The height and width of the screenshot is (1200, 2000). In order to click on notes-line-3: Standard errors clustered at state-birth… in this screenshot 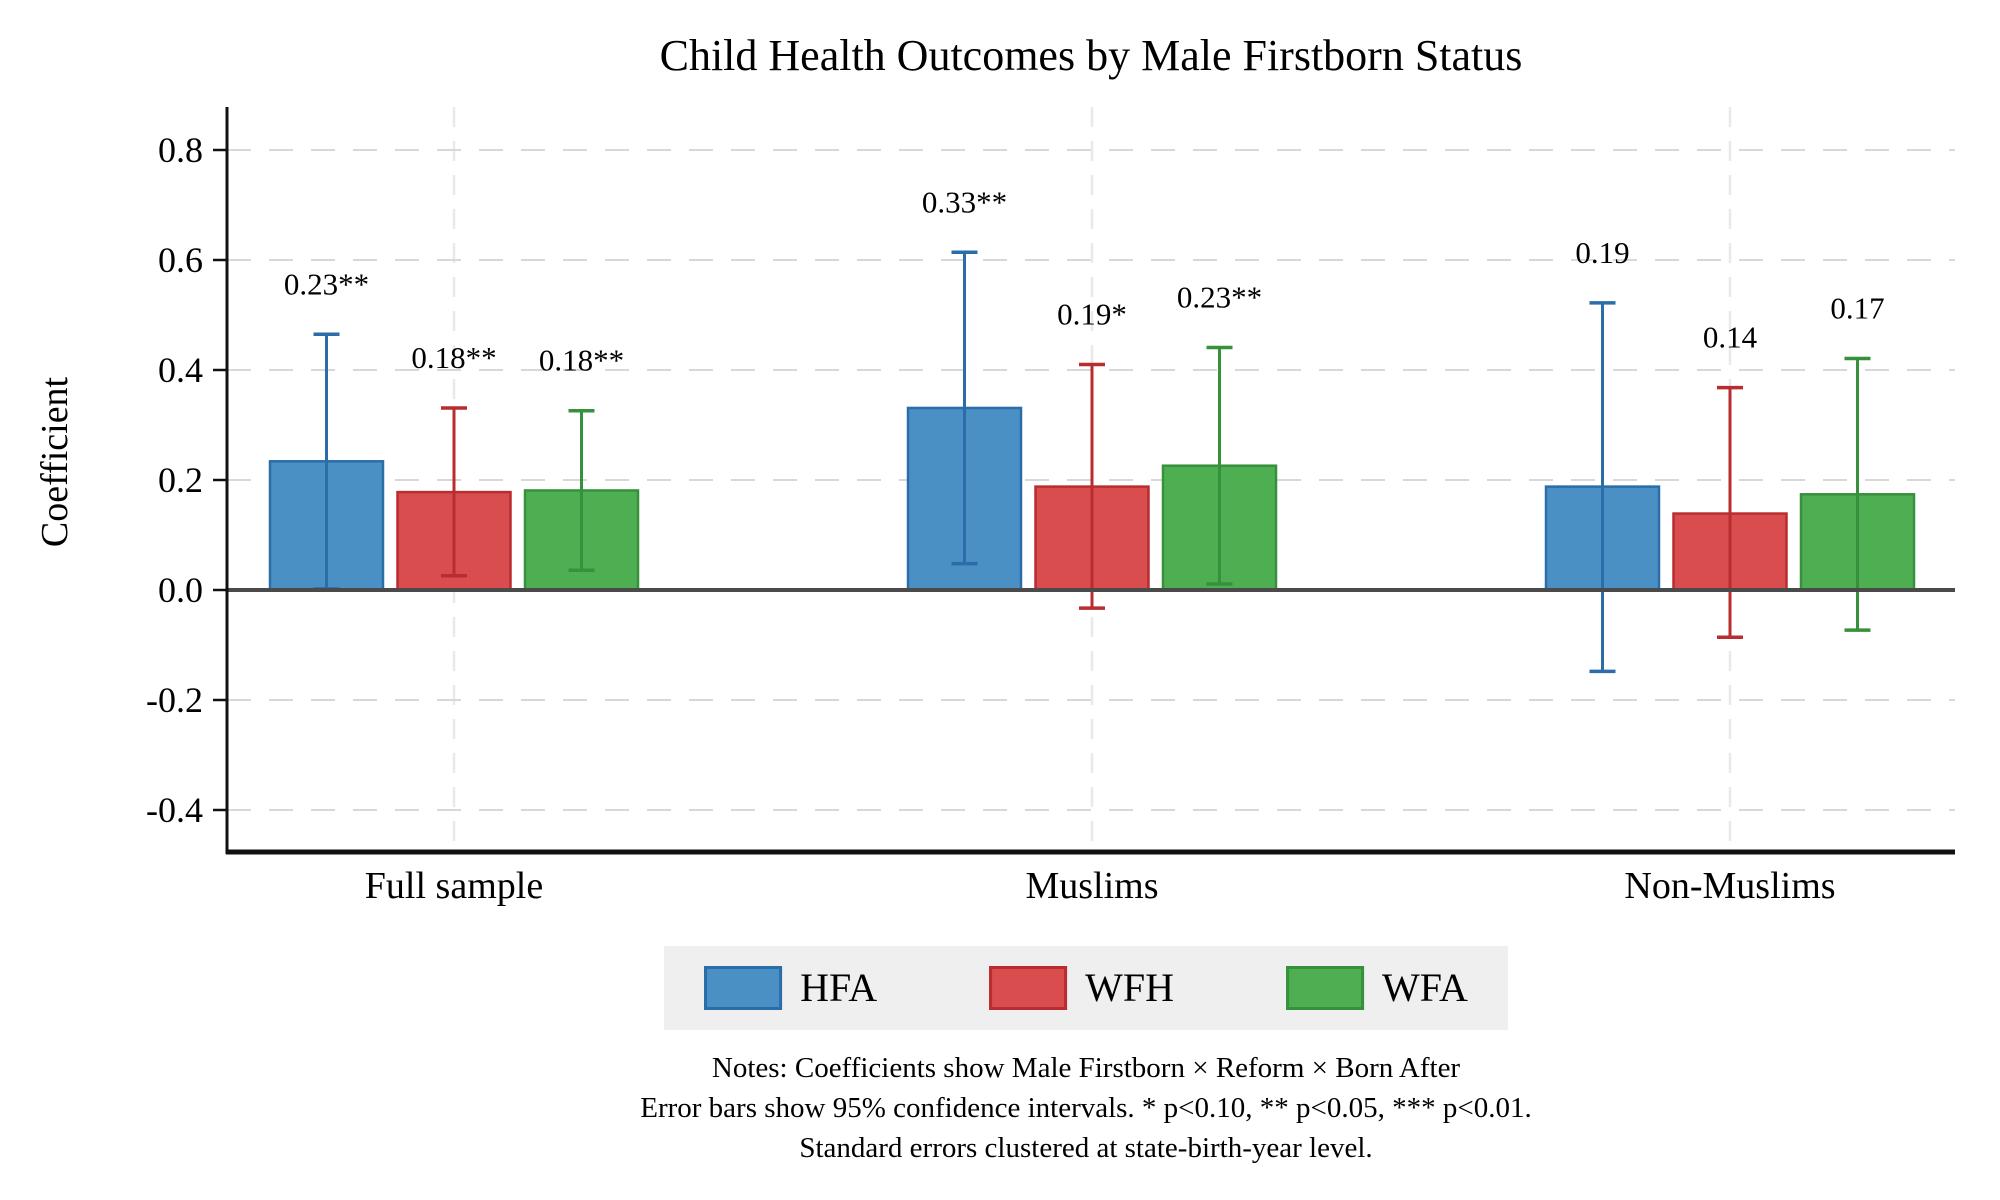, I will do `click(1086, 1148)`.